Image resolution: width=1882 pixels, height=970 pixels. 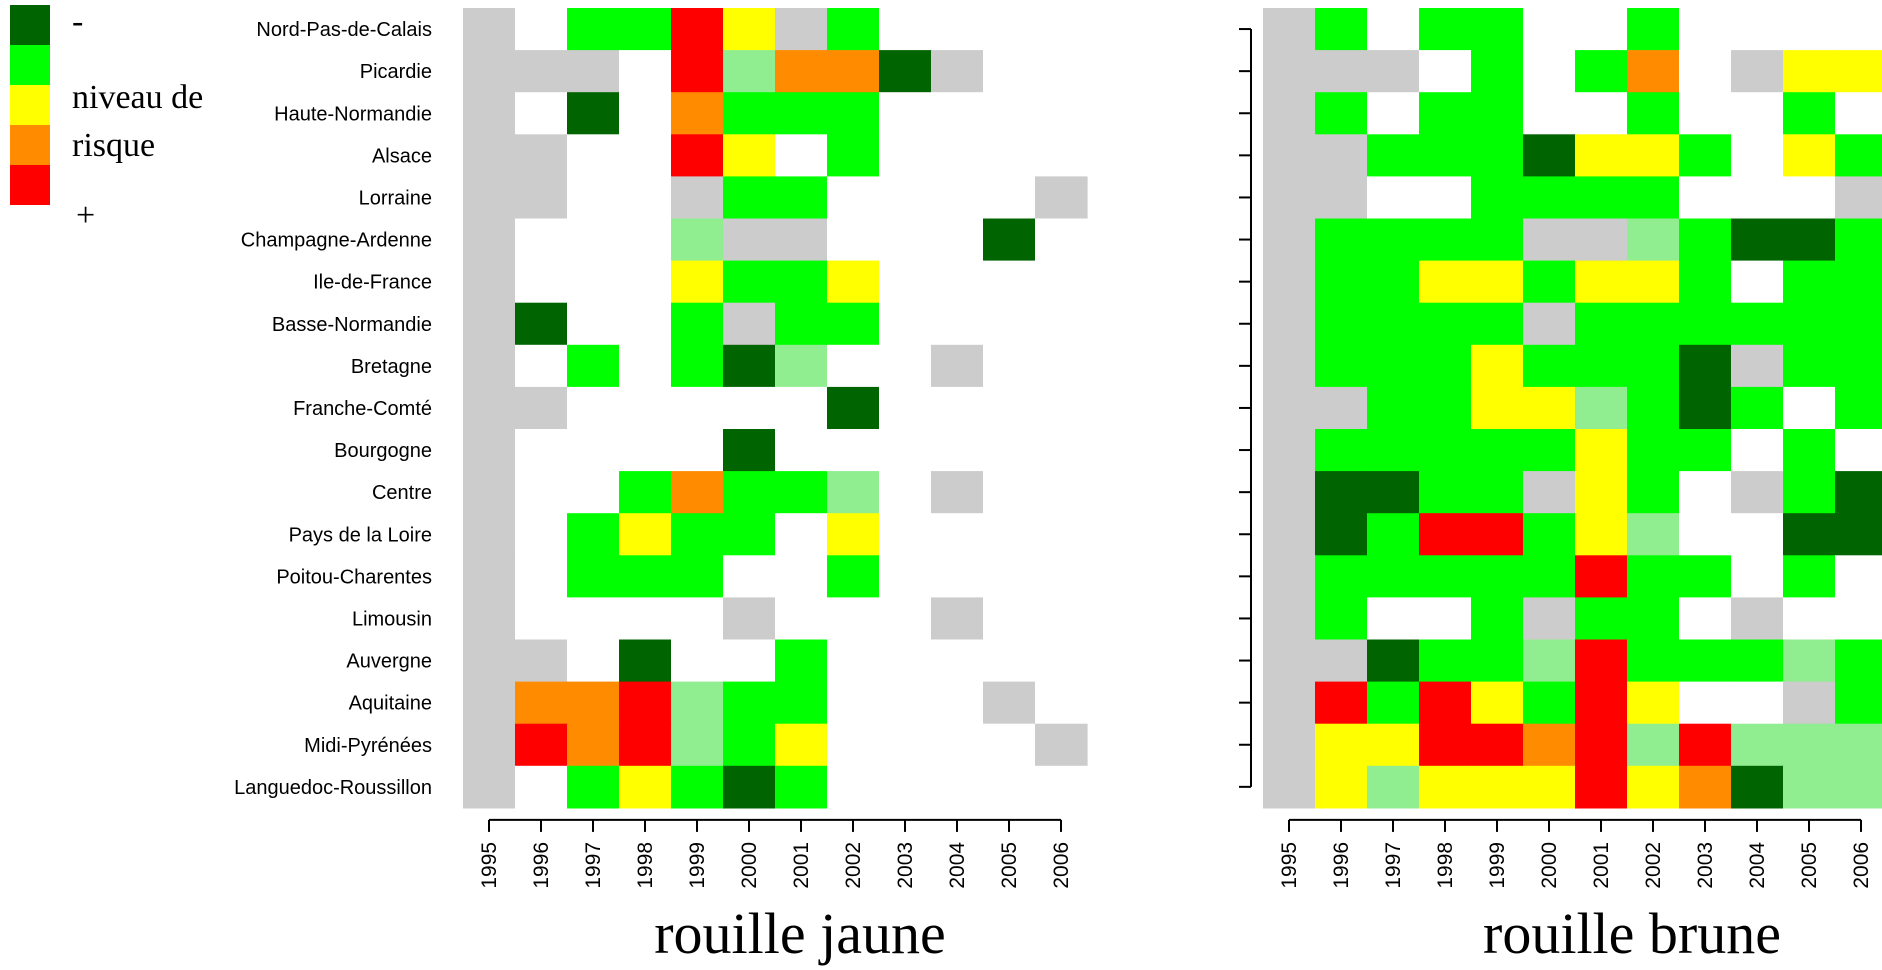 What do you see at coordinates (30, 105) in the screenshot?
I see `legend-swatch-yellow` at bounding box center [30, 105].